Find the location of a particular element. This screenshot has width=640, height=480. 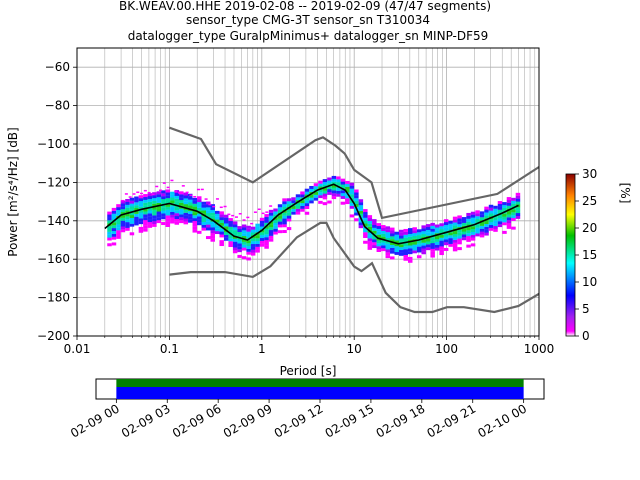

timeline-tick-label: 02-09 06 is located at coordinates (197, 420).